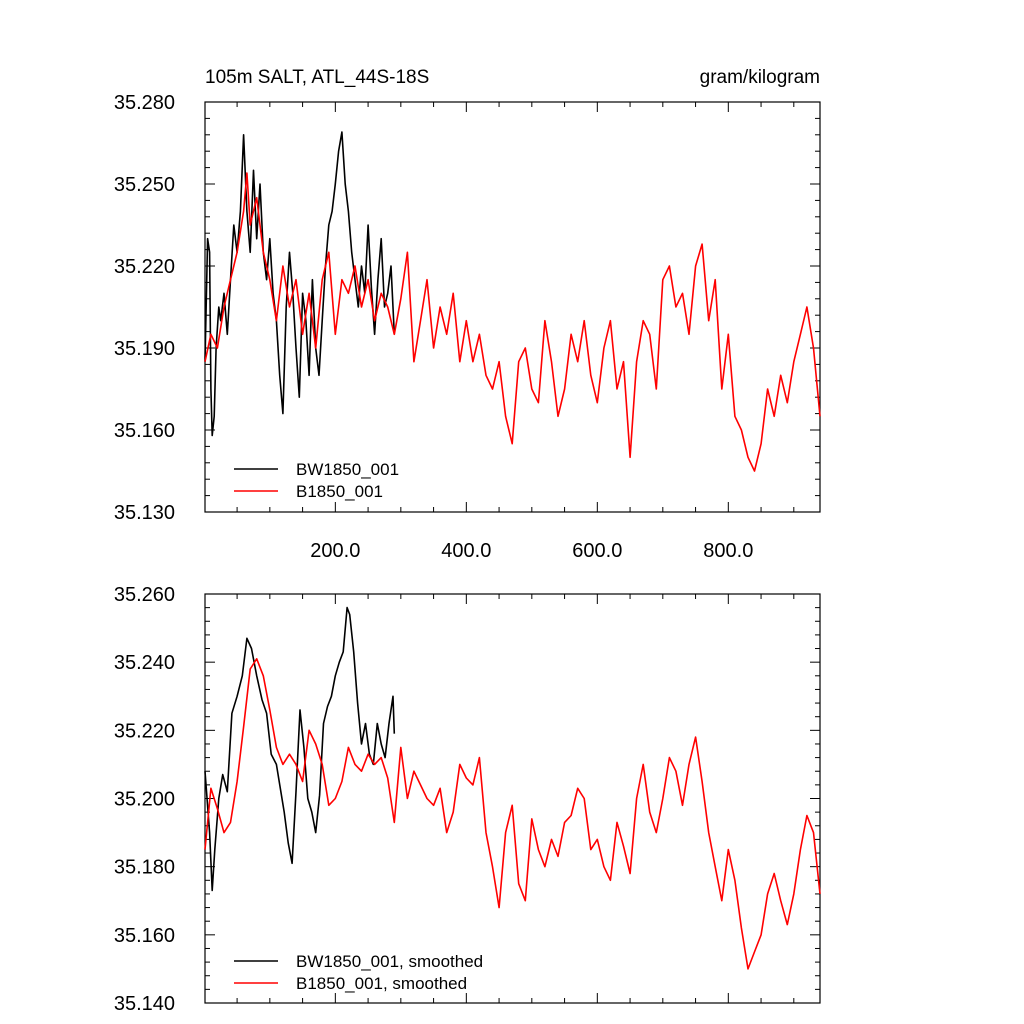 Image resolution: width=1024 pixels, height=1024 pixels. I want to click on y-tick-label: 35.130, so click(144, 513).